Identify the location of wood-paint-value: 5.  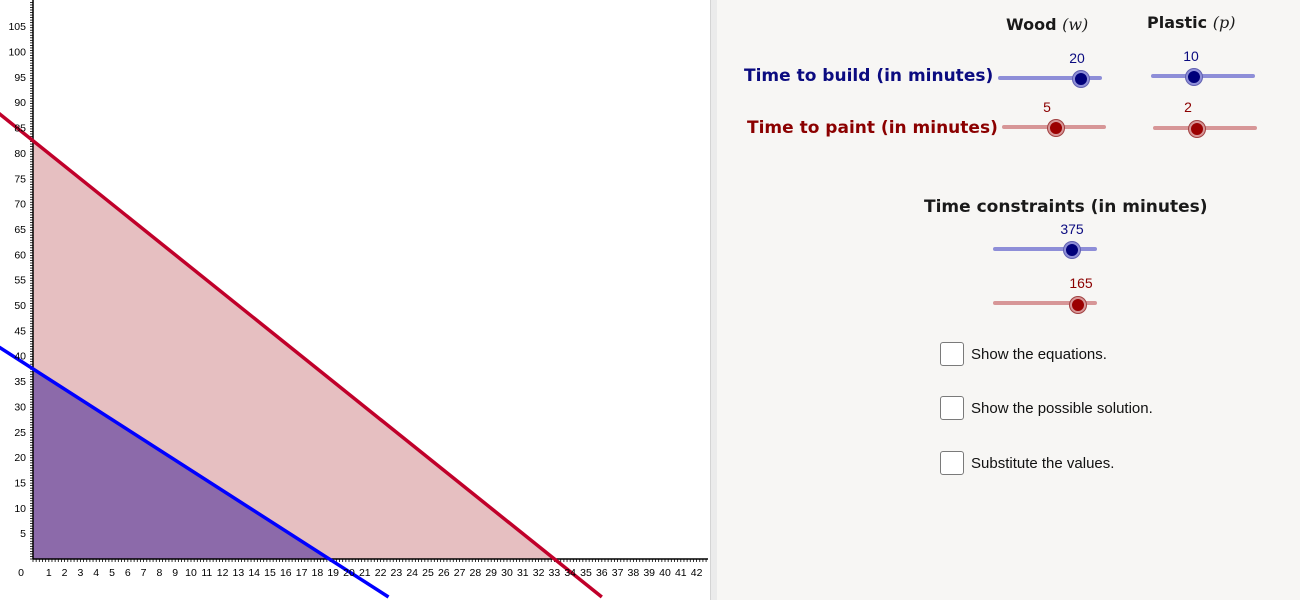
(1047, 107).